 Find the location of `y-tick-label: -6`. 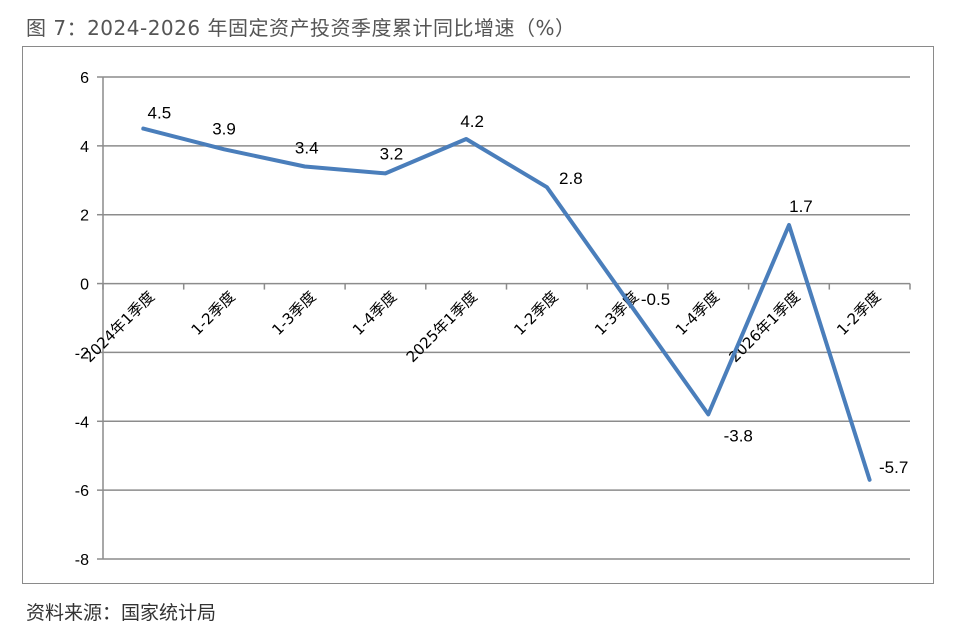

y-tick-label: -6 is located at coordinates (82, 491).